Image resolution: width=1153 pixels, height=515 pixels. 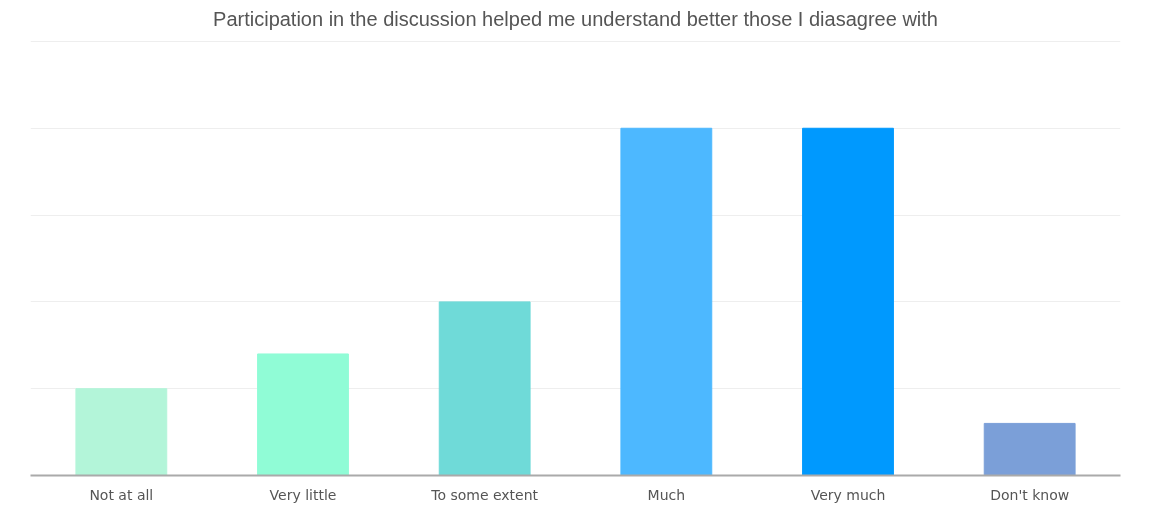 I want to click on x-tick-label: Much, so click(x=666, y=494).